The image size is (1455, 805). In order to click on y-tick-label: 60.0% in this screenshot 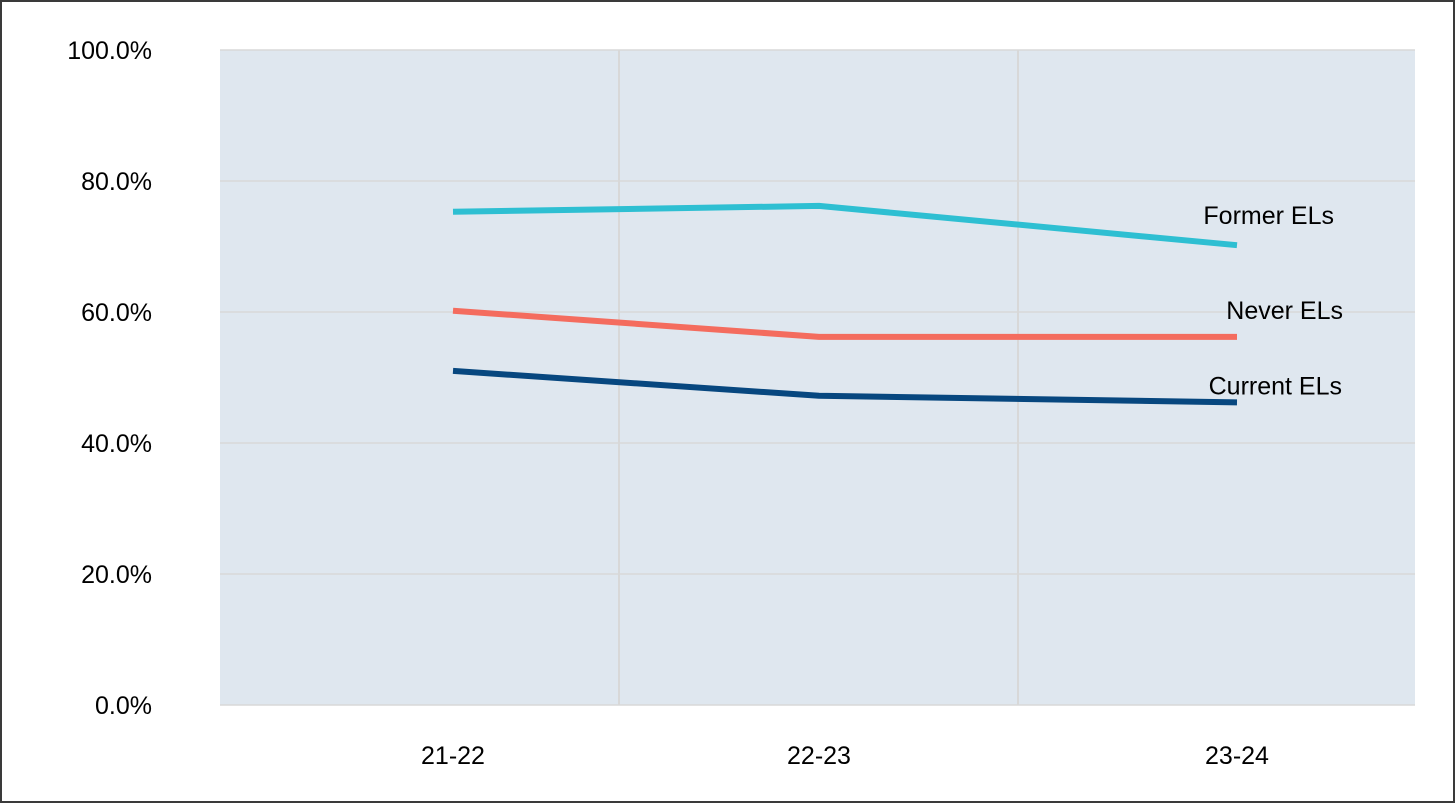, I will do `click(116, 313)`.